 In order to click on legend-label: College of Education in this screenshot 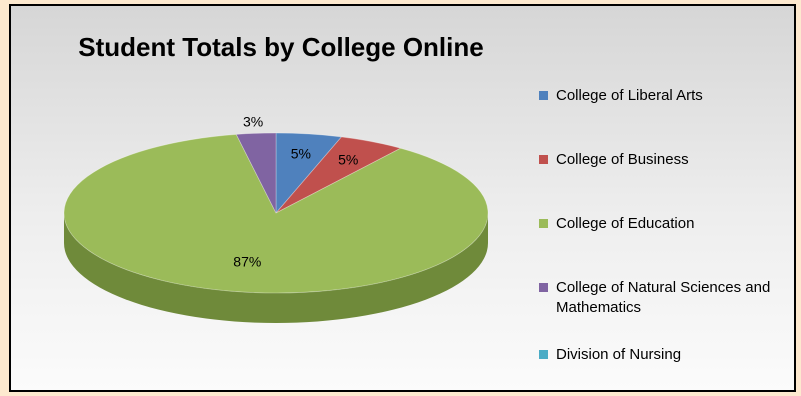, I will do `click(625, 223)`.